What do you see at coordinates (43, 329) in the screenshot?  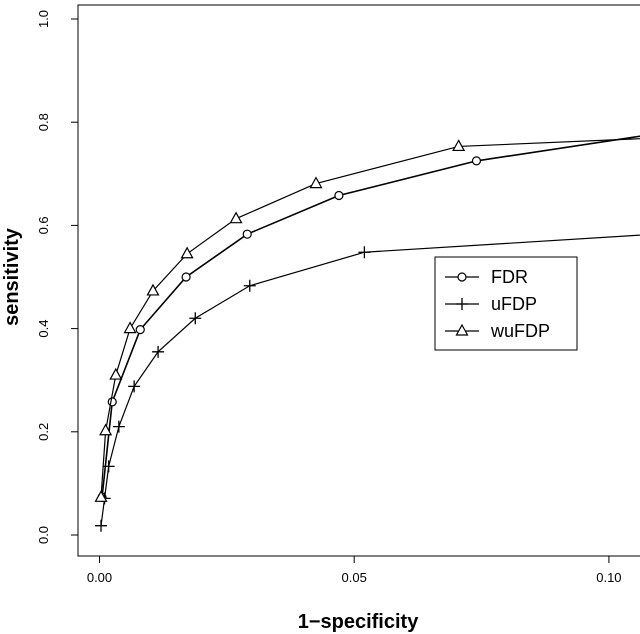 I see `y-tick-label: 0.4` at bounding box center [43, 329].